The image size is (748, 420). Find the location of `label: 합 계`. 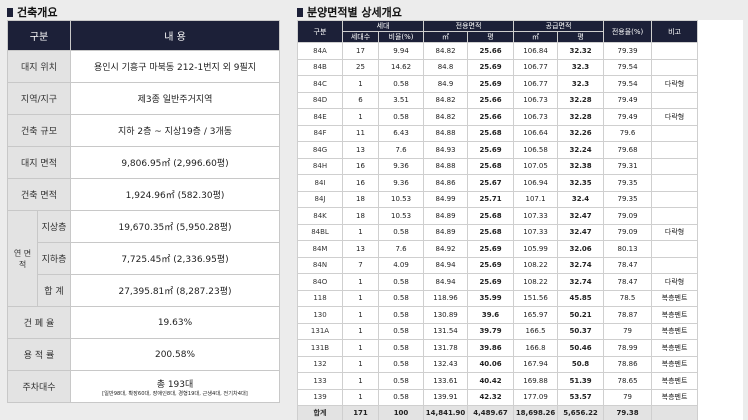

label: 합 계 is located at coordinates (54, 290).